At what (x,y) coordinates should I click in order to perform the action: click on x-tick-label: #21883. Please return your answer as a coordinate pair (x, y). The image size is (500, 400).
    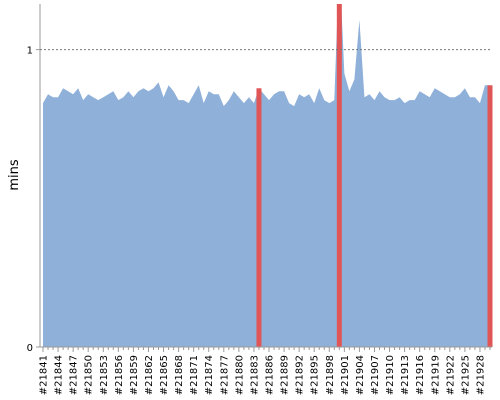
    Looking at the image, I should click on (254, 375).